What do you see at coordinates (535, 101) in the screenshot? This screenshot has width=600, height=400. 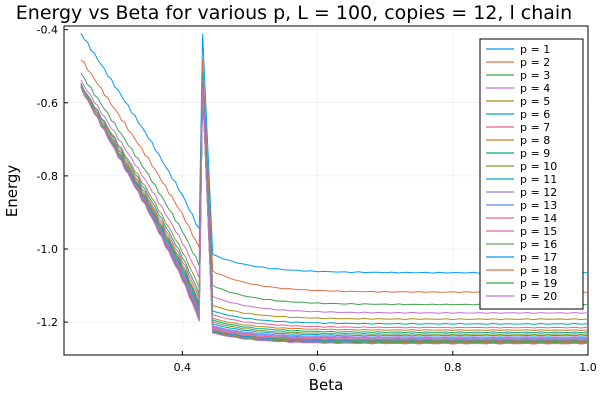 I see `legend-label: p = 5` at bounding box center [535, 101].